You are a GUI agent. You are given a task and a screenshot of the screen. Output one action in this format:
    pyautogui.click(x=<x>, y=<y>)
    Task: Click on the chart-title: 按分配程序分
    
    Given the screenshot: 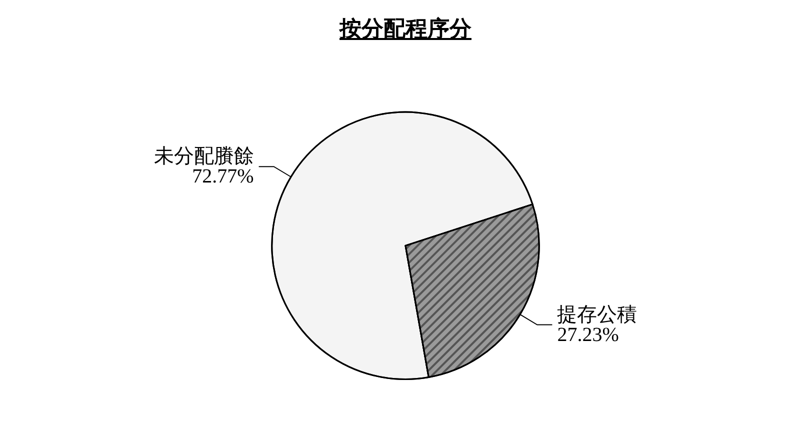 What is the action you would take?
    pyautogui.click(x=405, y=29)
    